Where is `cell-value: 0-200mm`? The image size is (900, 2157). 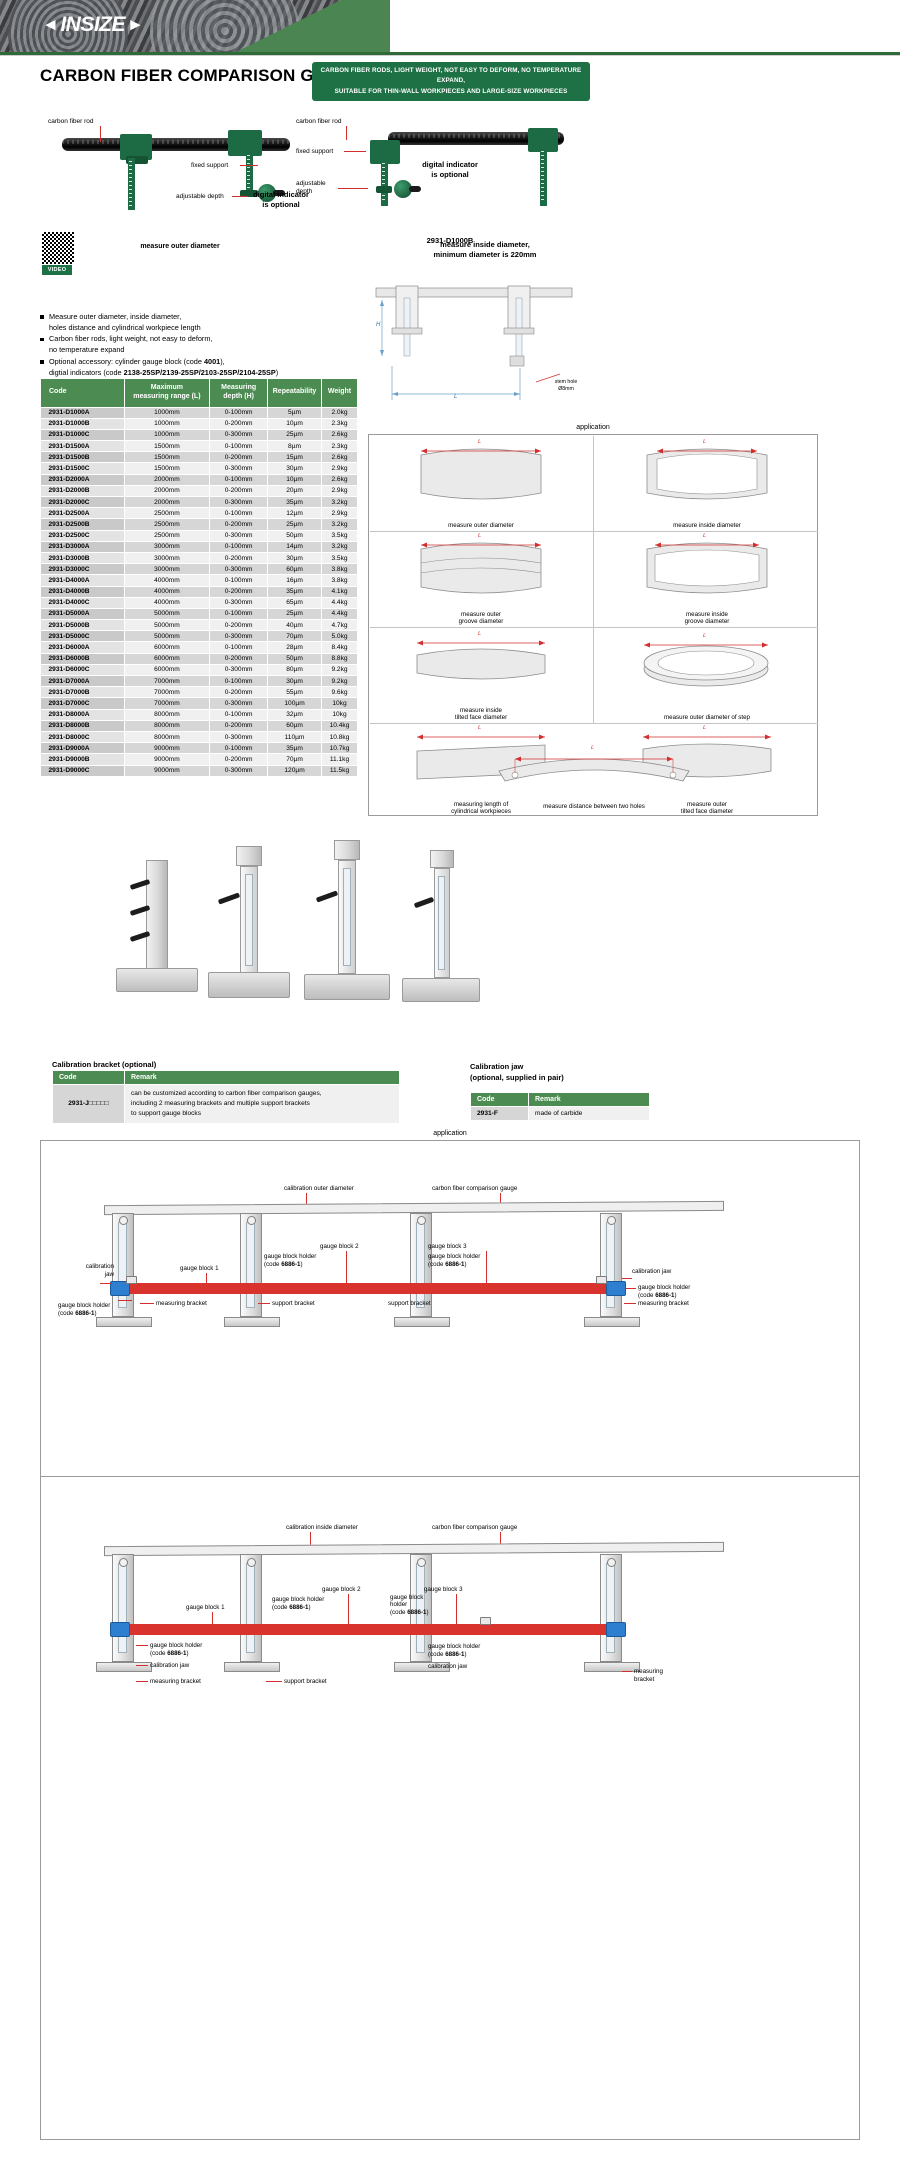
cell-value: 0-200mm is located at coordinates (239, 592).